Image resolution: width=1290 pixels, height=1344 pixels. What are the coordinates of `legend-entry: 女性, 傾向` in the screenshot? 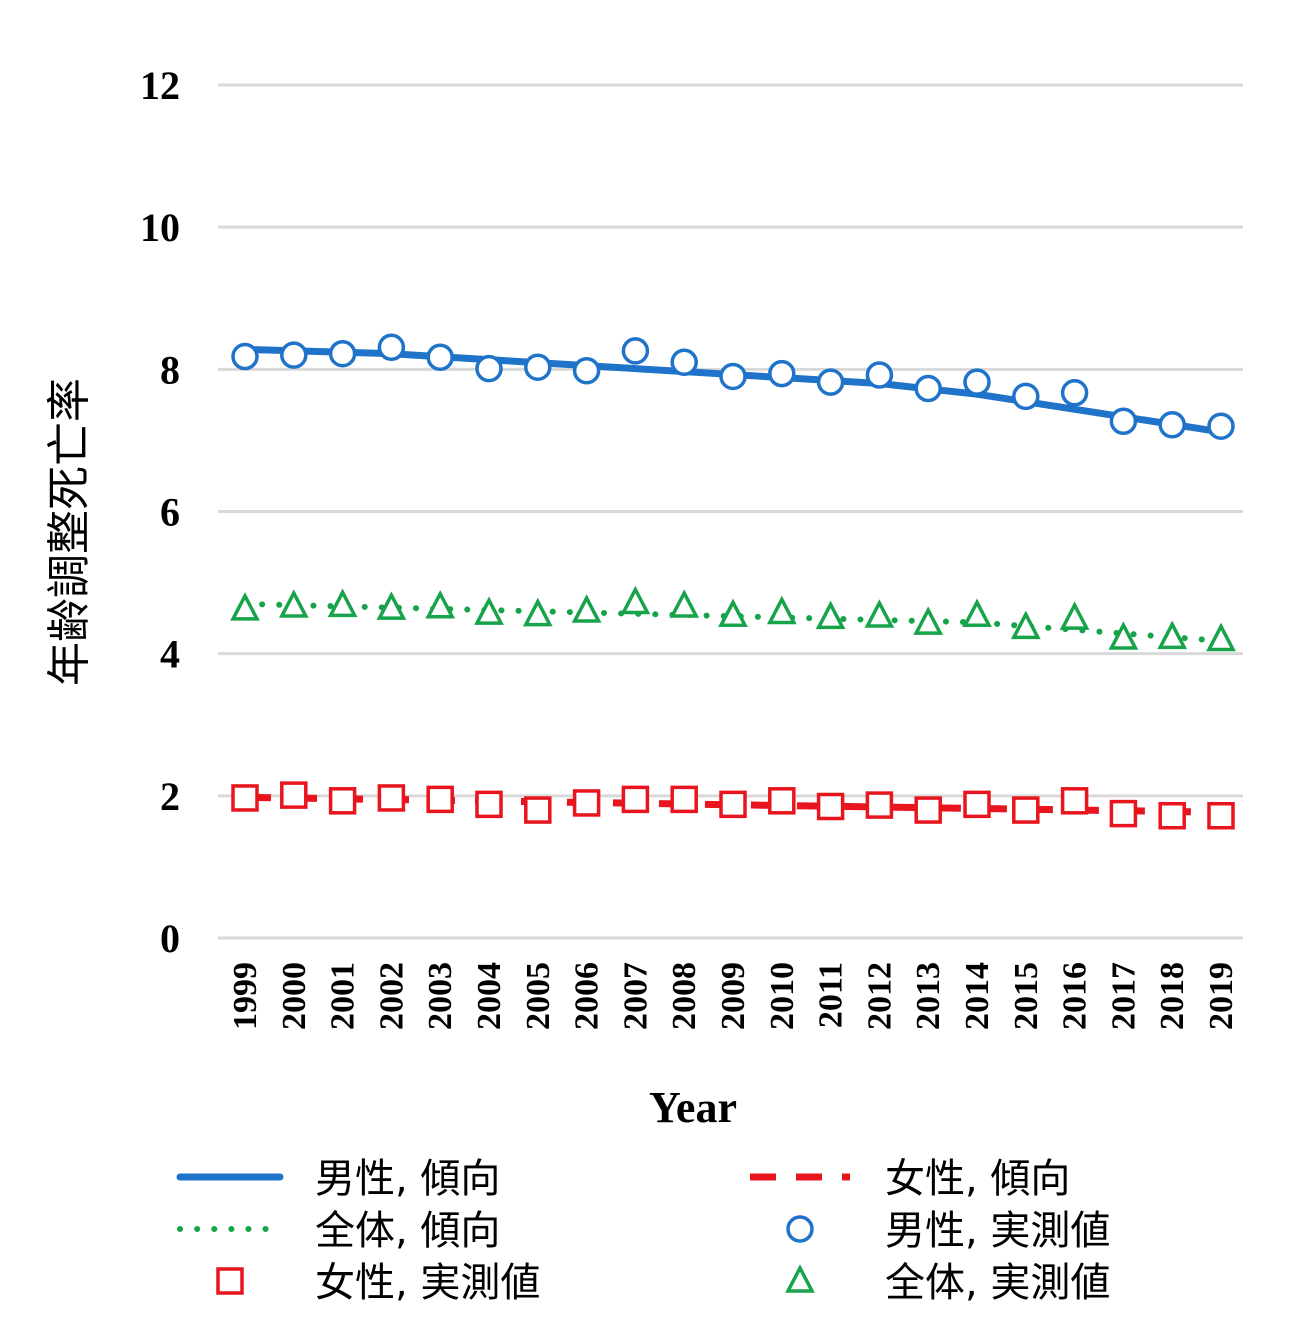 It's located at (910, 1179).